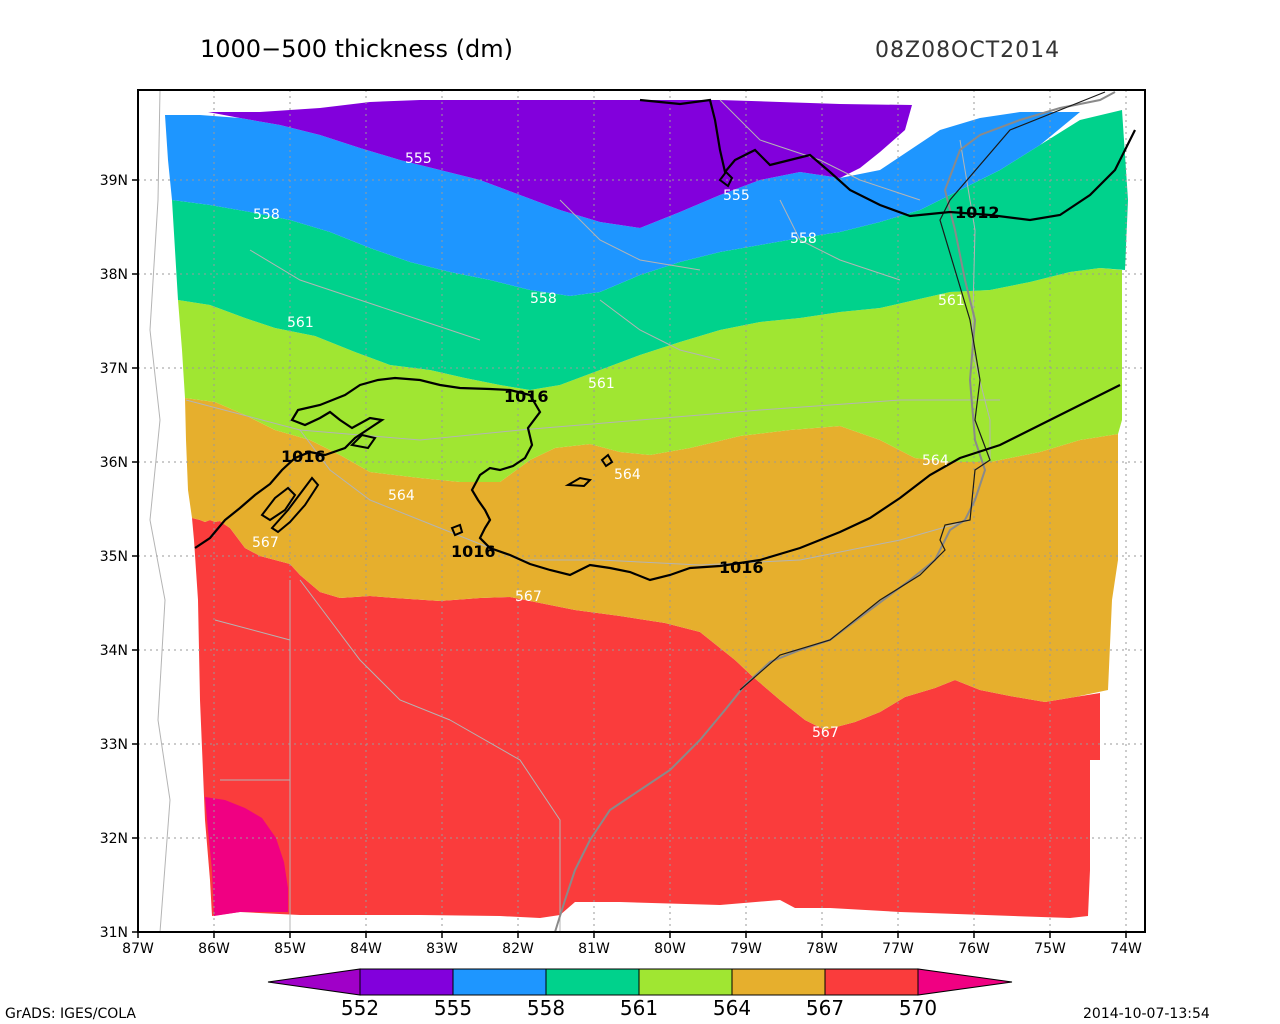  What do you see at coordinates (246, 856) in the screenshot?
I see `band-570-plus` at bounding box center [246, 856].